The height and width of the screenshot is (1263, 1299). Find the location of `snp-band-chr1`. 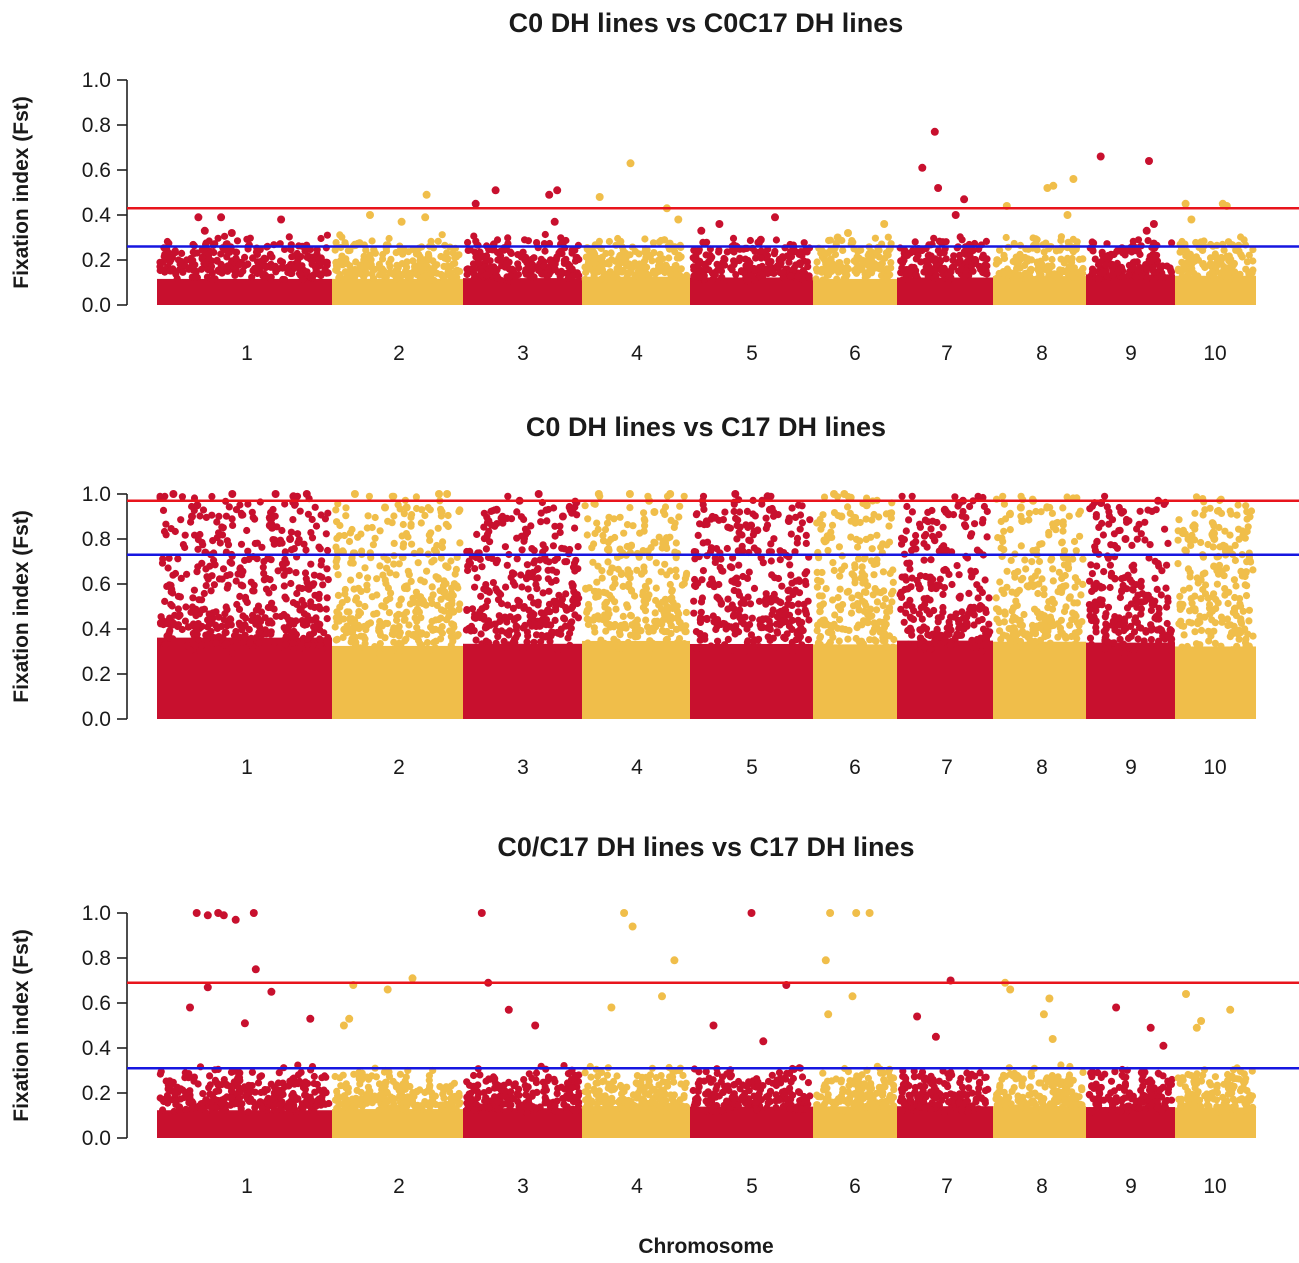

snp-band-chr1 is located at coordinates (244, 291).